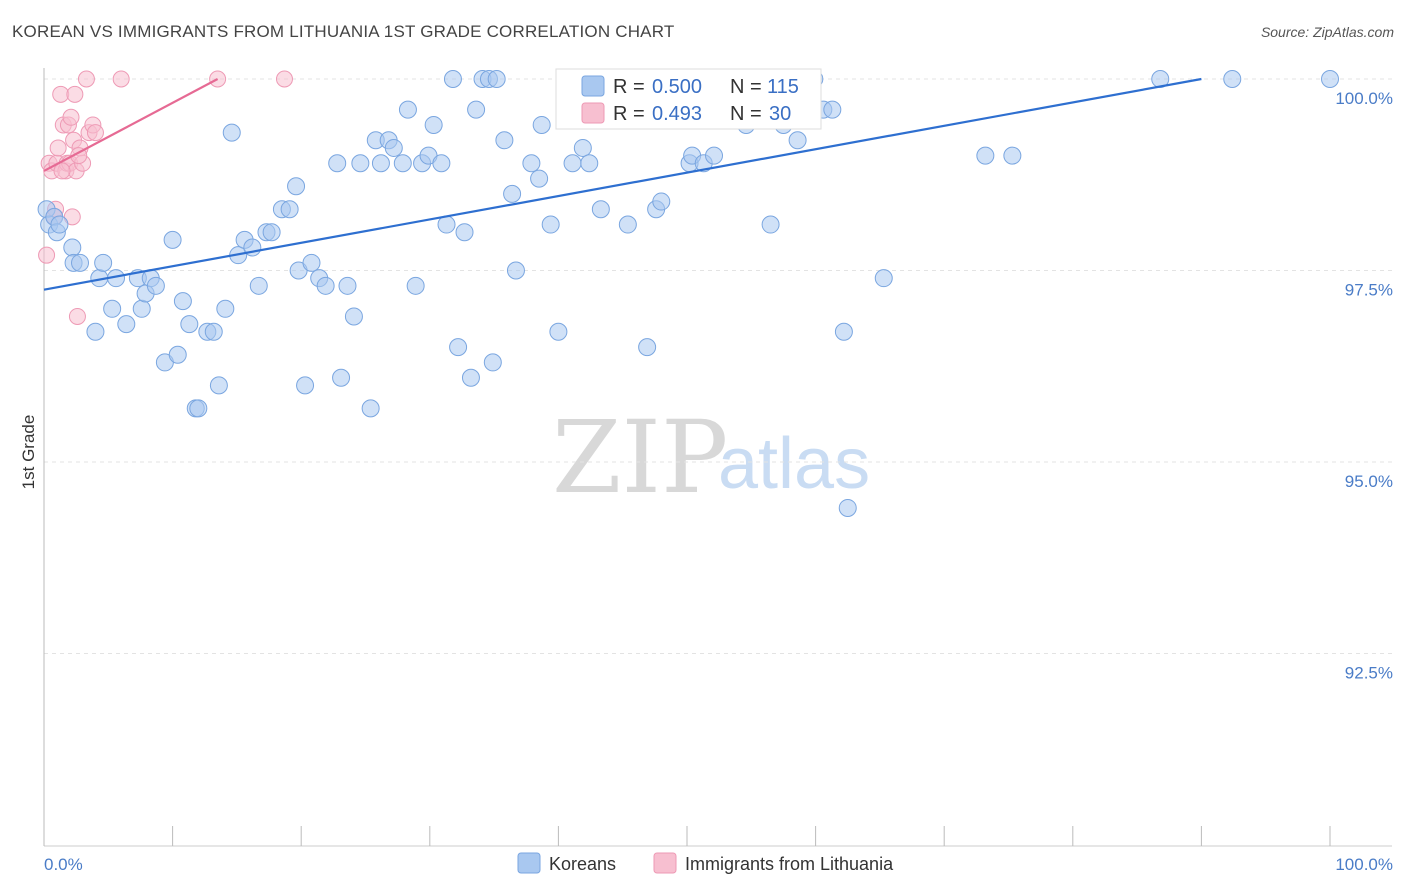 The image size is (1406, 892). I want to click on legend-r-value-korean: 0.500, so click(677, 87).